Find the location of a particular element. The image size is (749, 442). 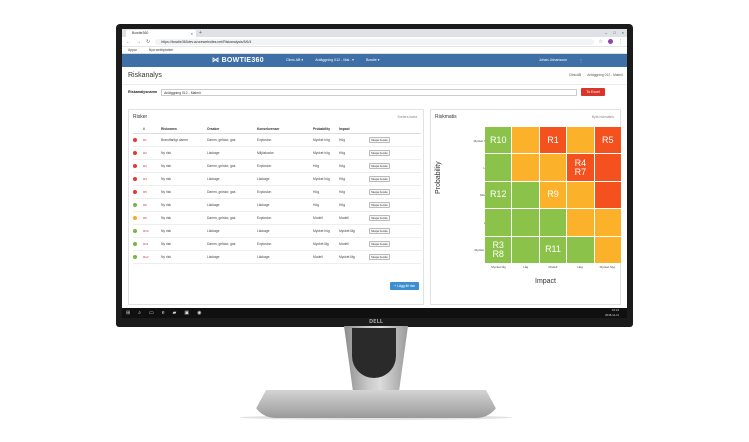

app-menu-icon: ⋮ is located at coordinates (581, 60).